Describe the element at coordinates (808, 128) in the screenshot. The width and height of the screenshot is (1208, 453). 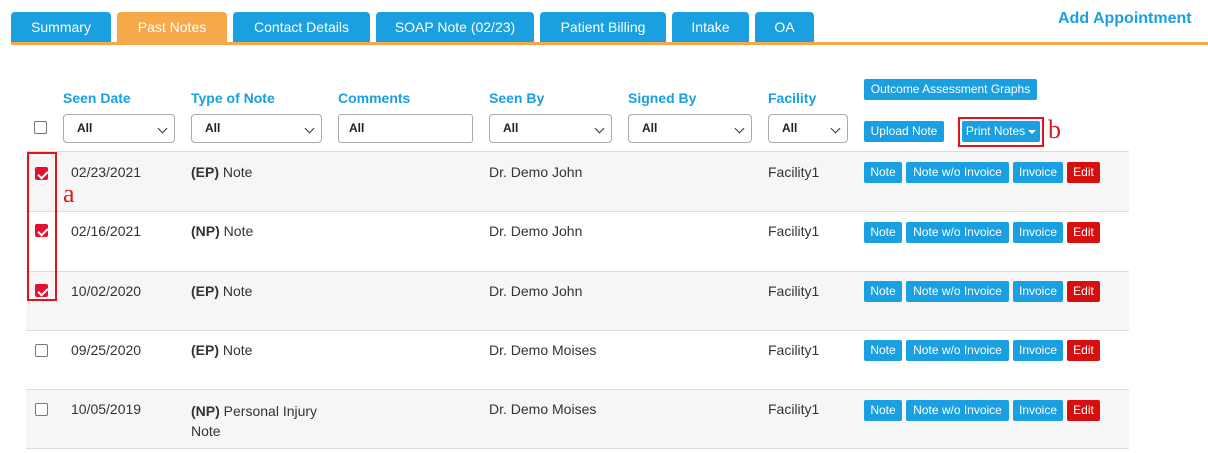
I see `facility-filter: All` at that location.